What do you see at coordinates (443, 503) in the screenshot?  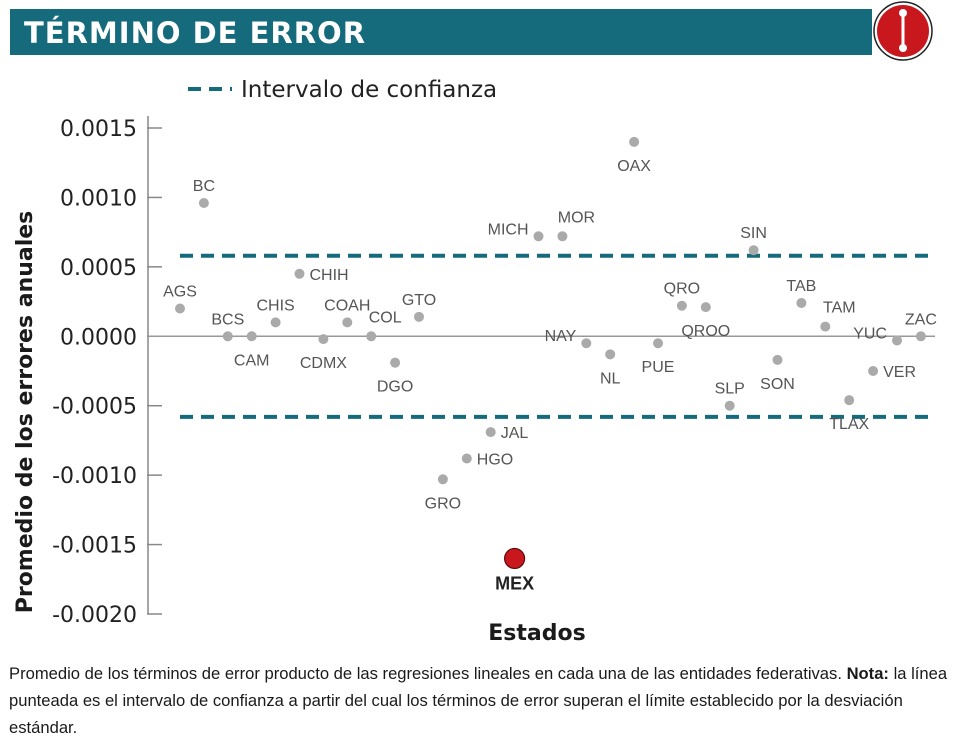 I see `point-label-gro: GRO` at bounding box center [443, 503].